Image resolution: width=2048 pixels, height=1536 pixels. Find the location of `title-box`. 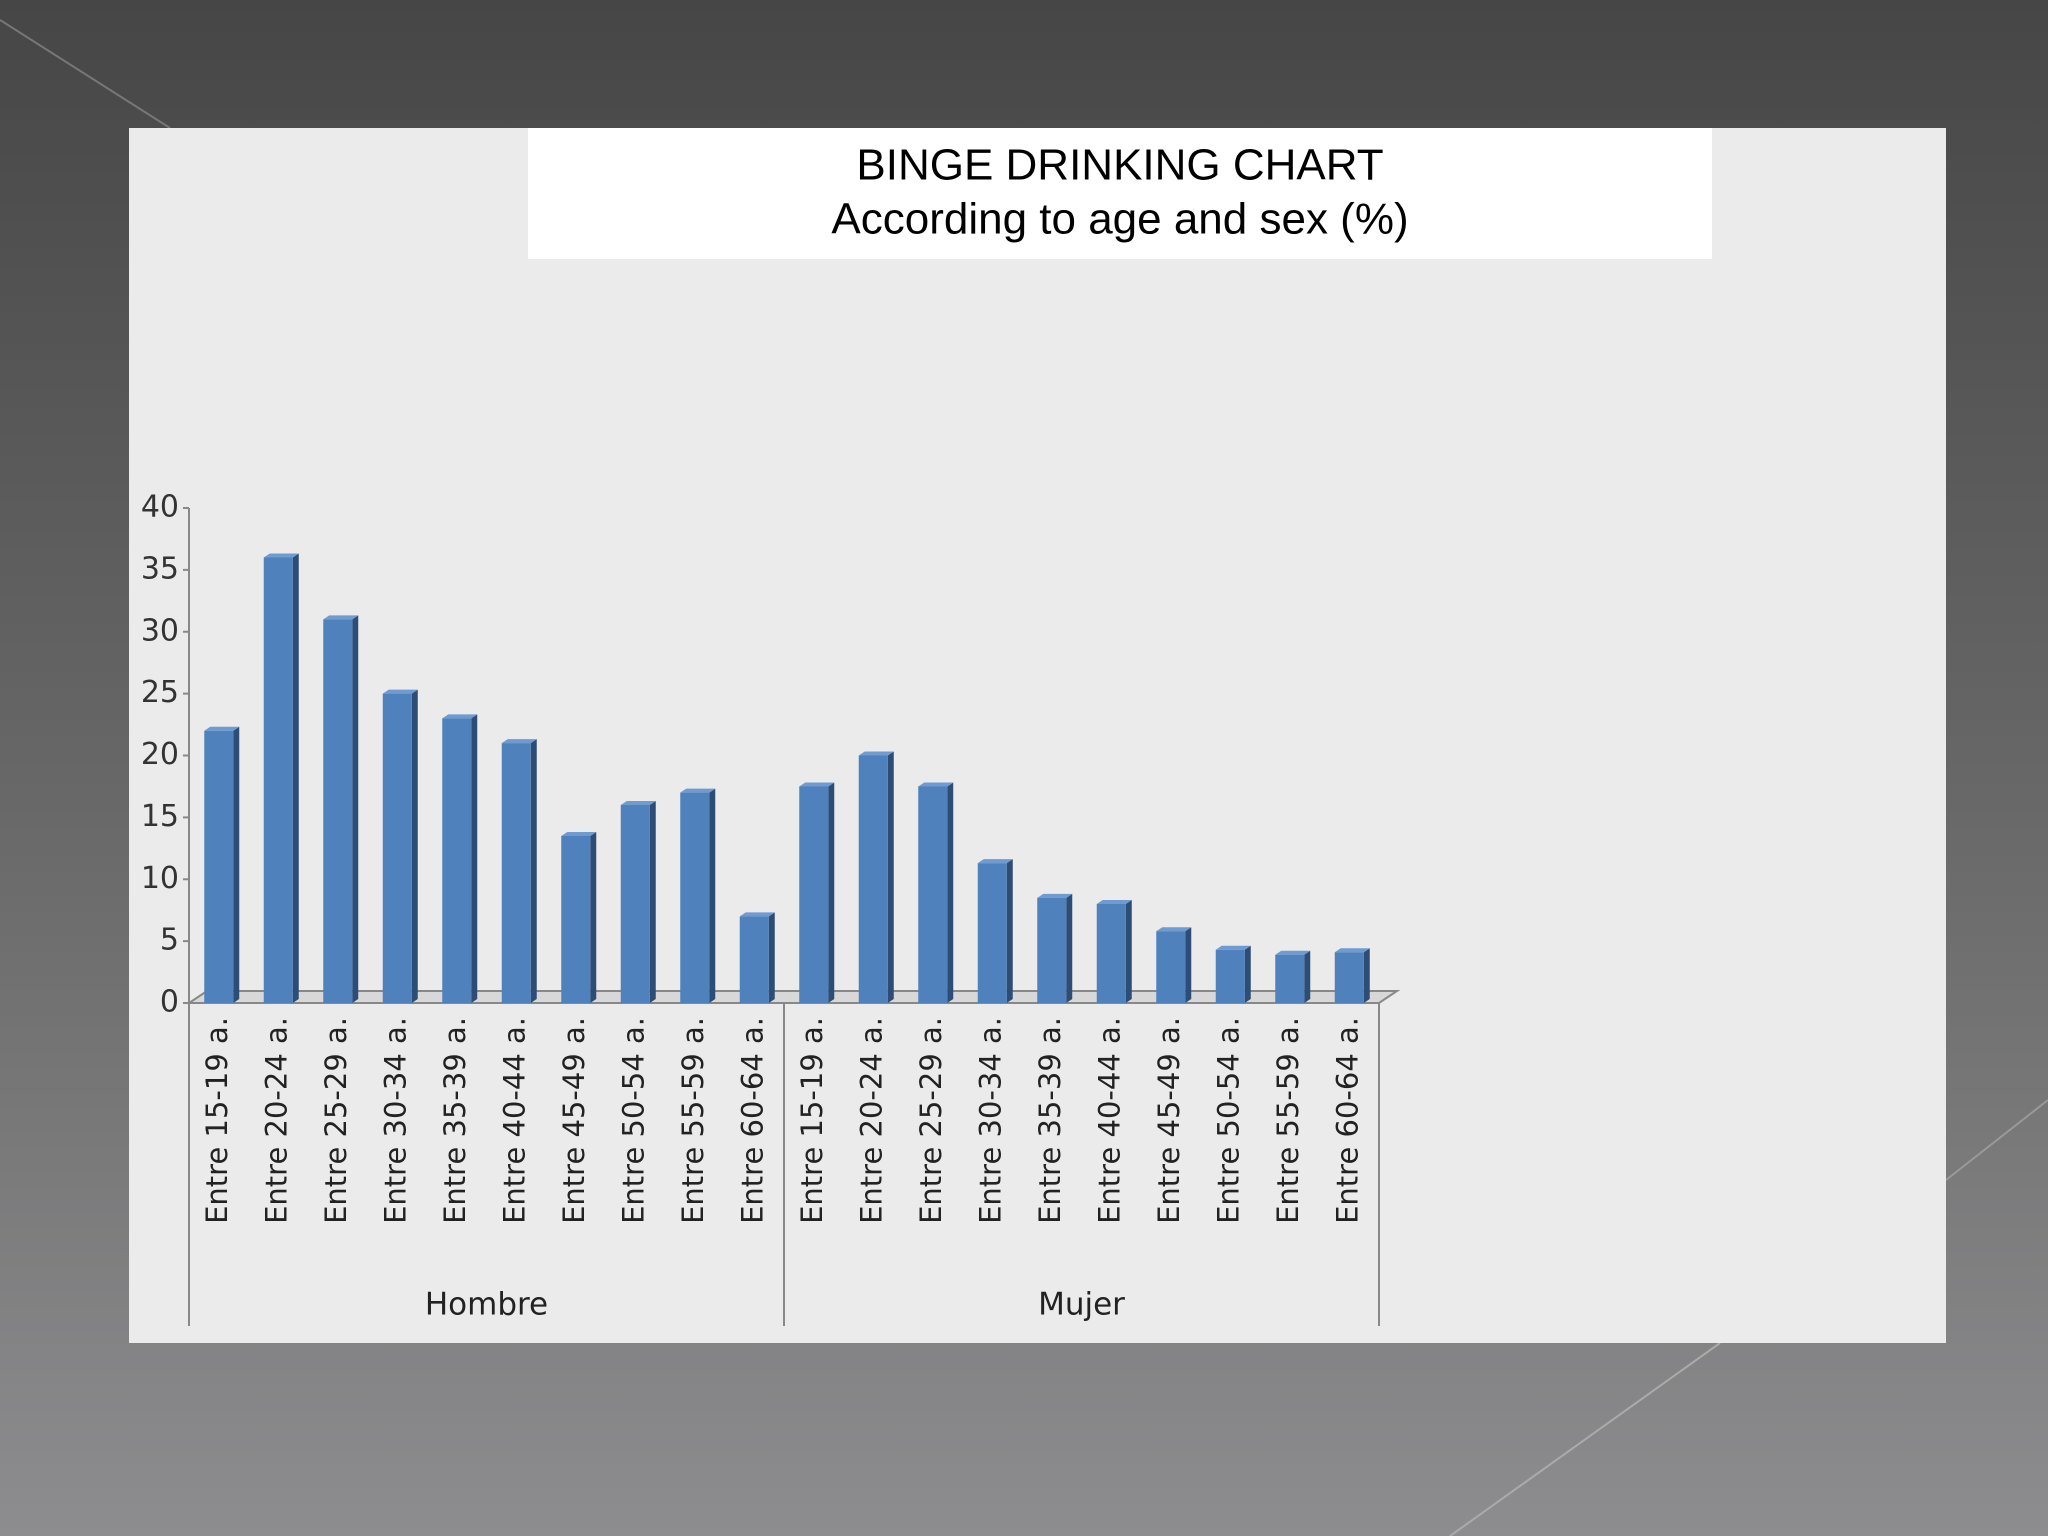

title-box is located at coordinates (1120, 193).